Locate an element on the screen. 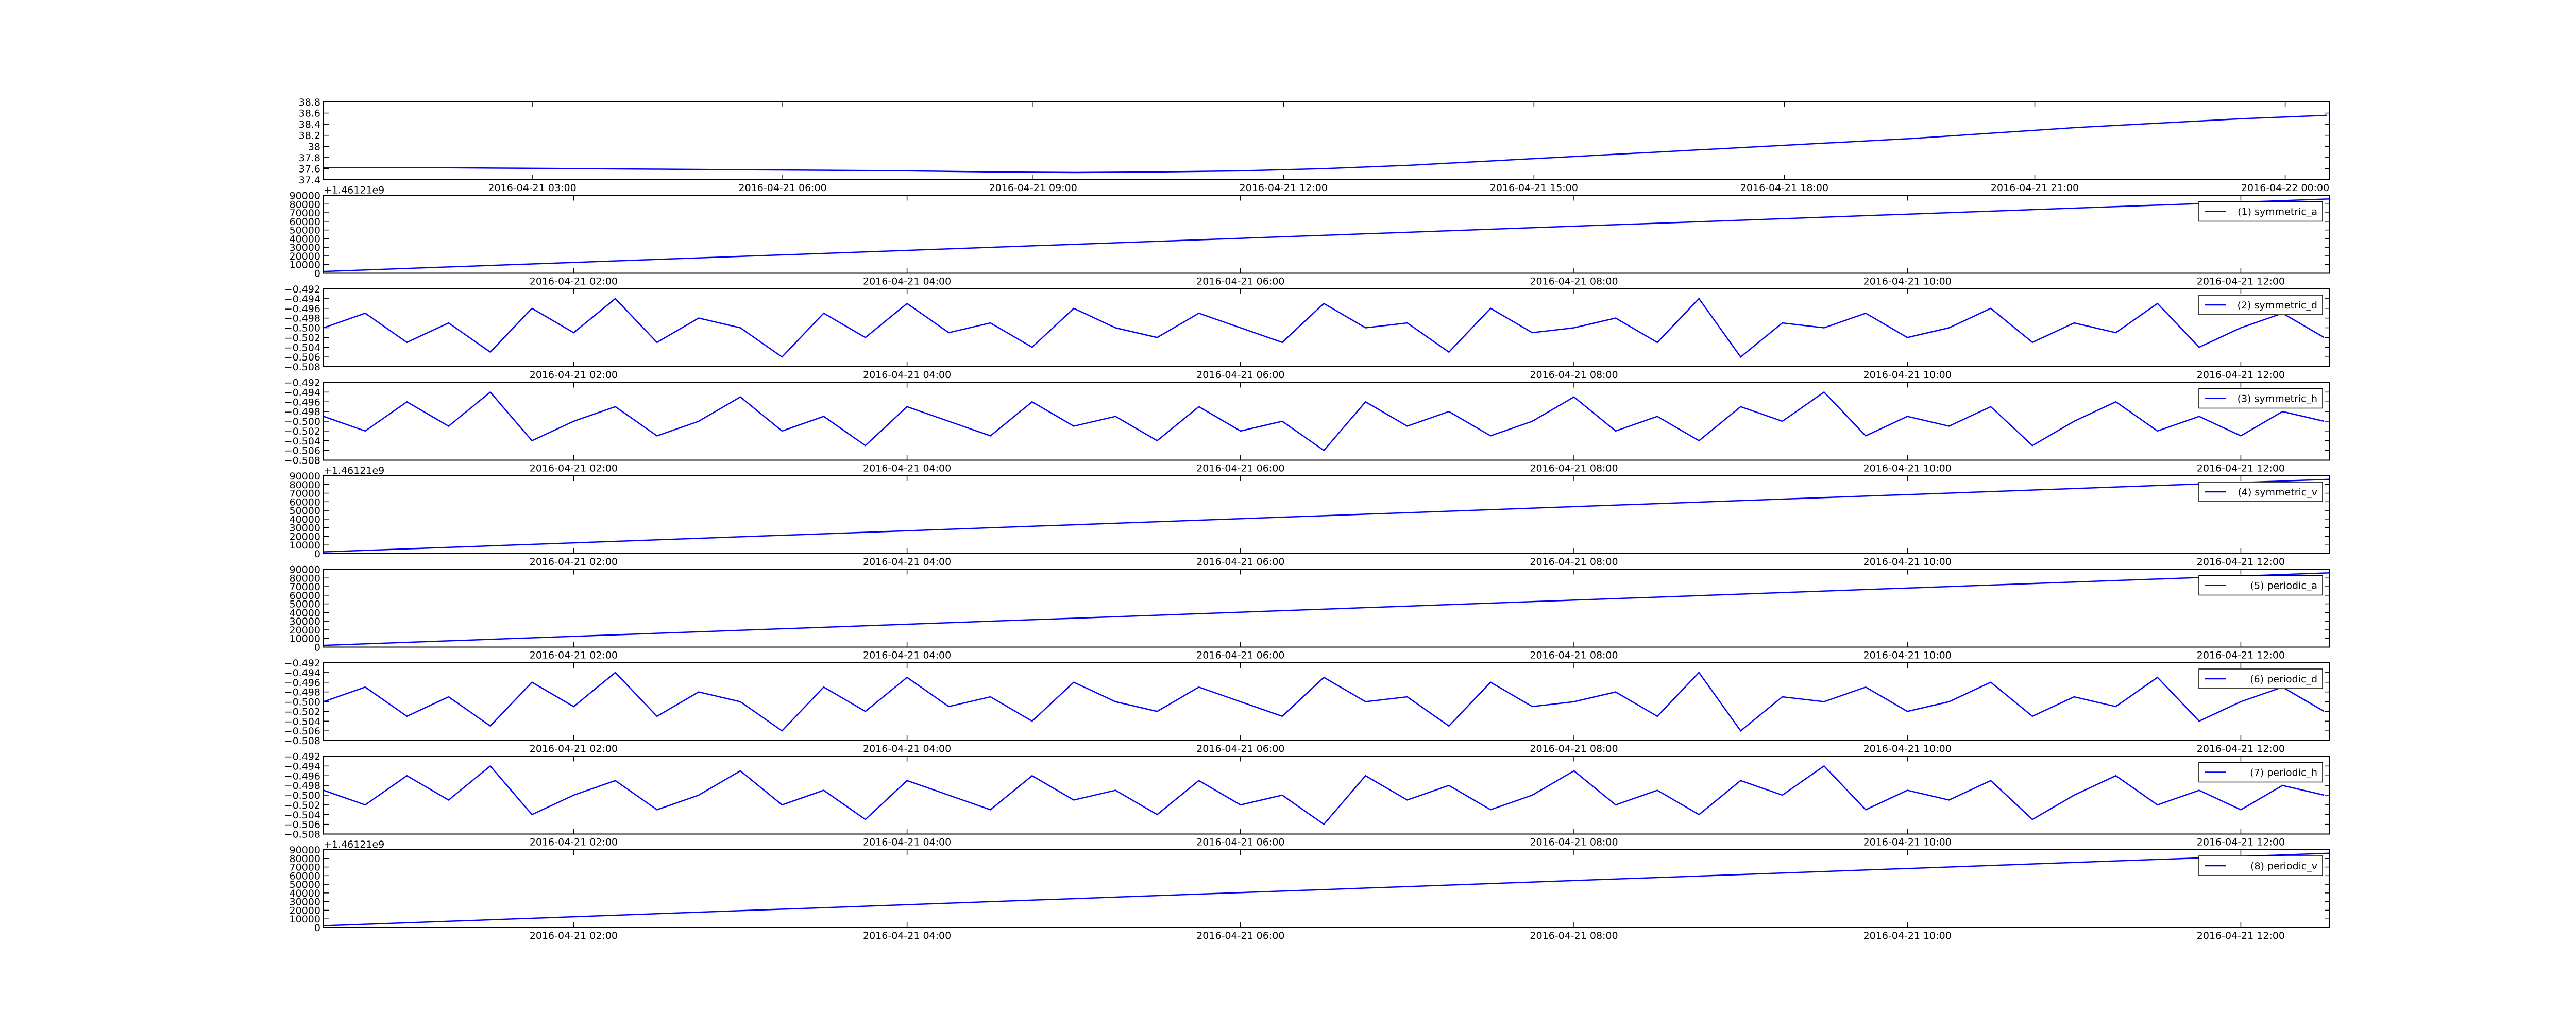 This screenshot has width=2576, height=1030. legend: (1) symmetric_a is located at coordinates (2260, 212).